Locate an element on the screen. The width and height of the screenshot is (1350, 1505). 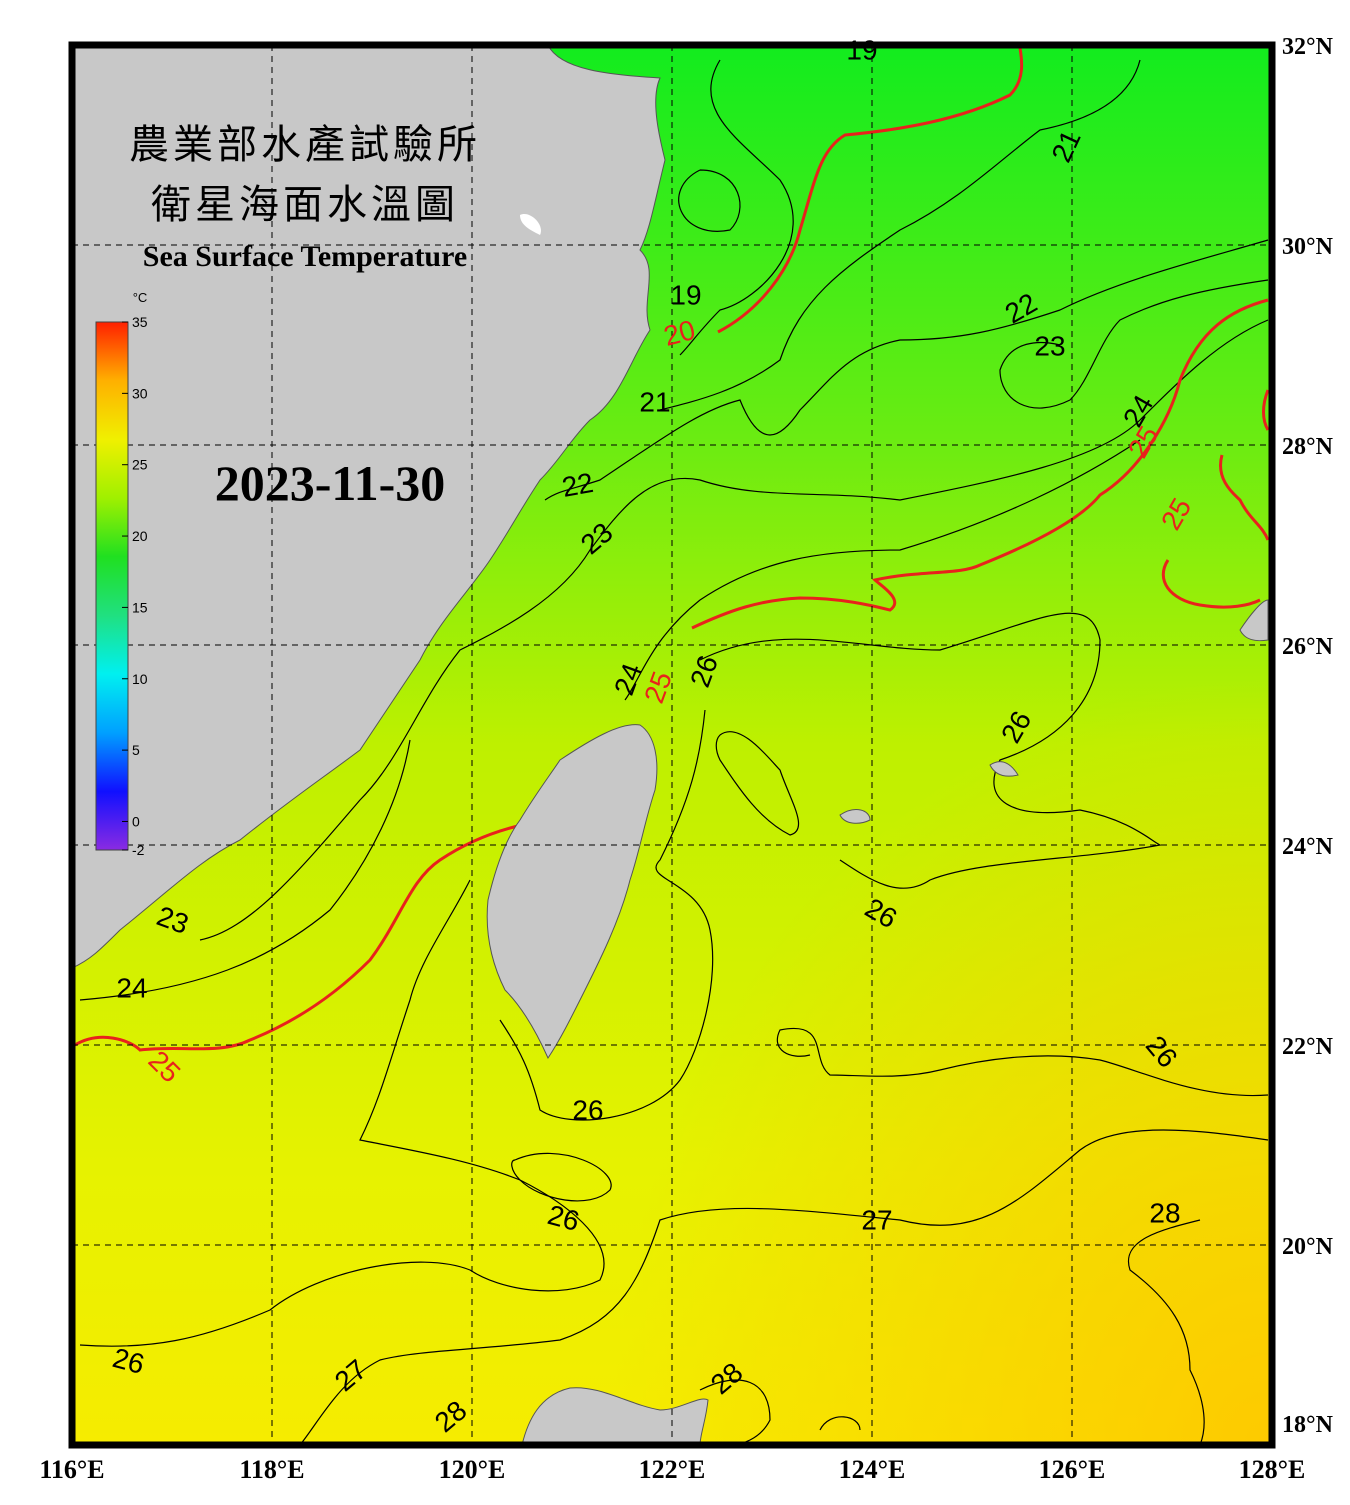
colorbar-label: 0 is located at coordinates (136, 821).